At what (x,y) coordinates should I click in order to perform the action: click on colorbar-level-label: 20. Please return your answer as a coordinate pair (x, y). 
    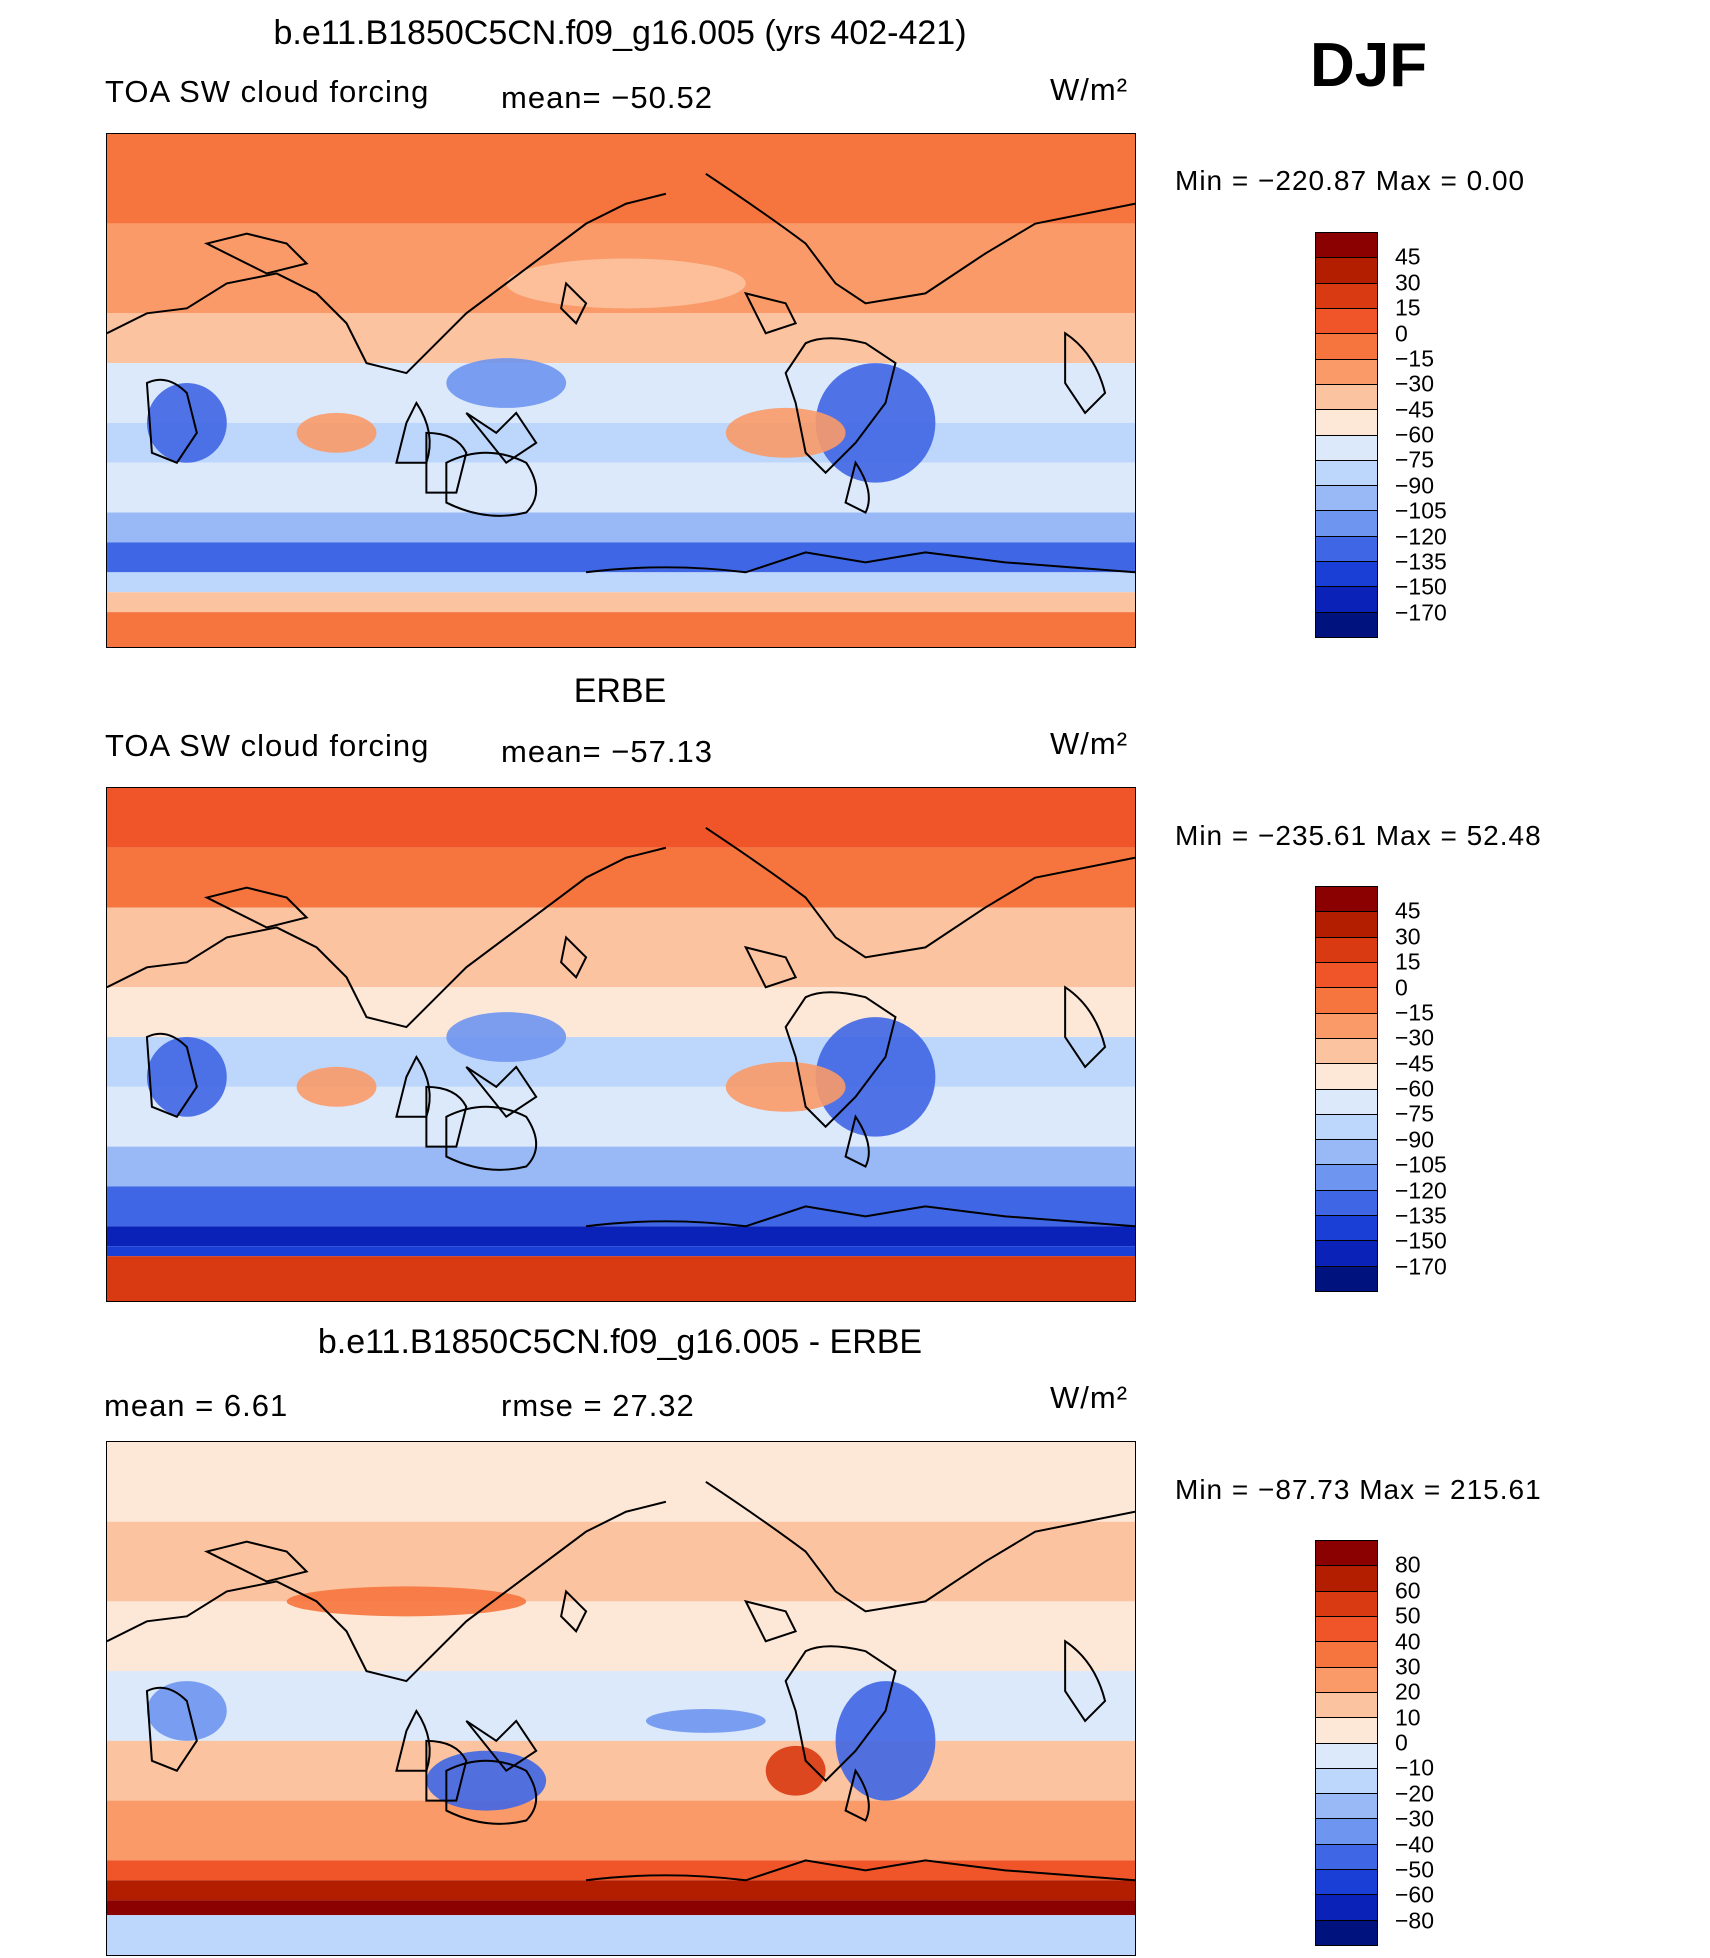
    Looking at the image, I should click on (1408, 1691).